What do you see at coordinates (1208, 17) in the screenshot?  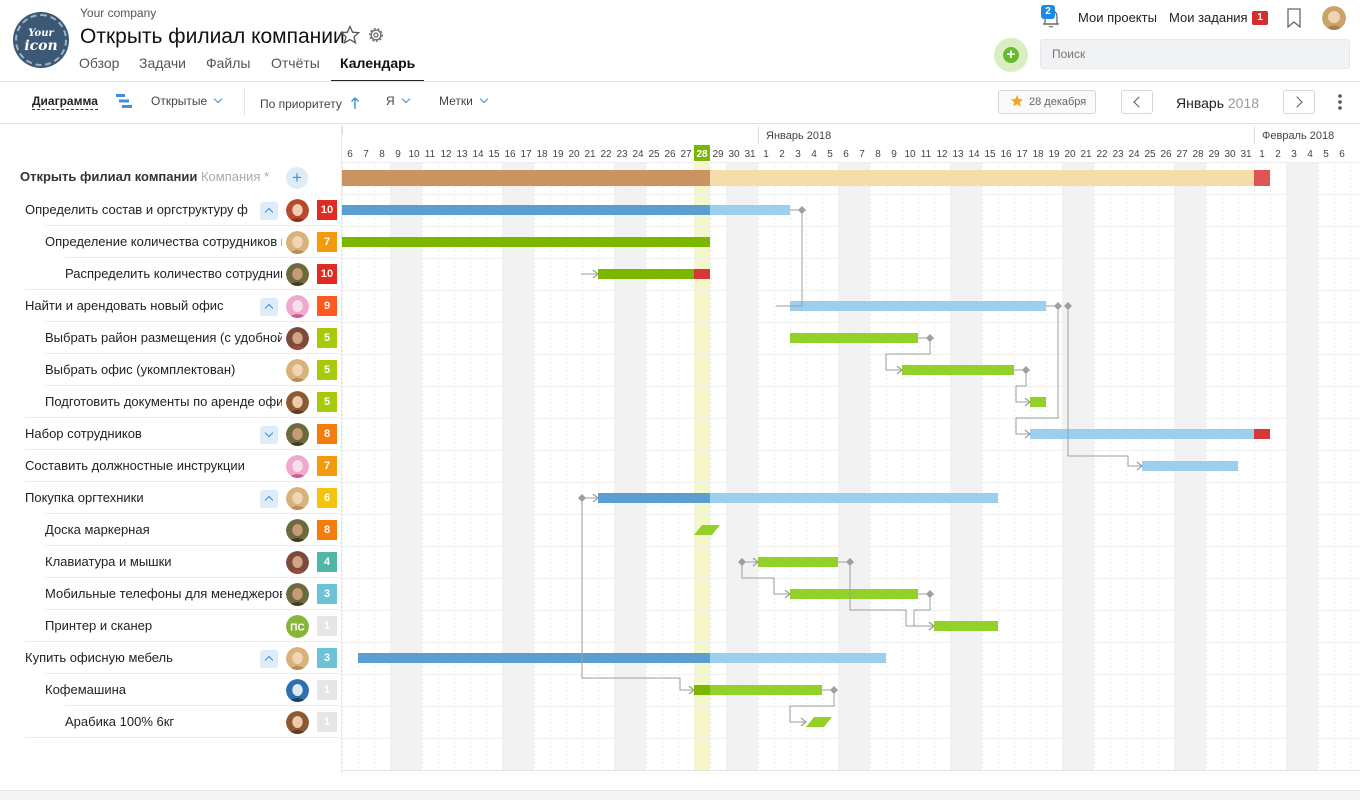 I see `my-tasks-link: Мои задания` at bounding box center [1208, 17].